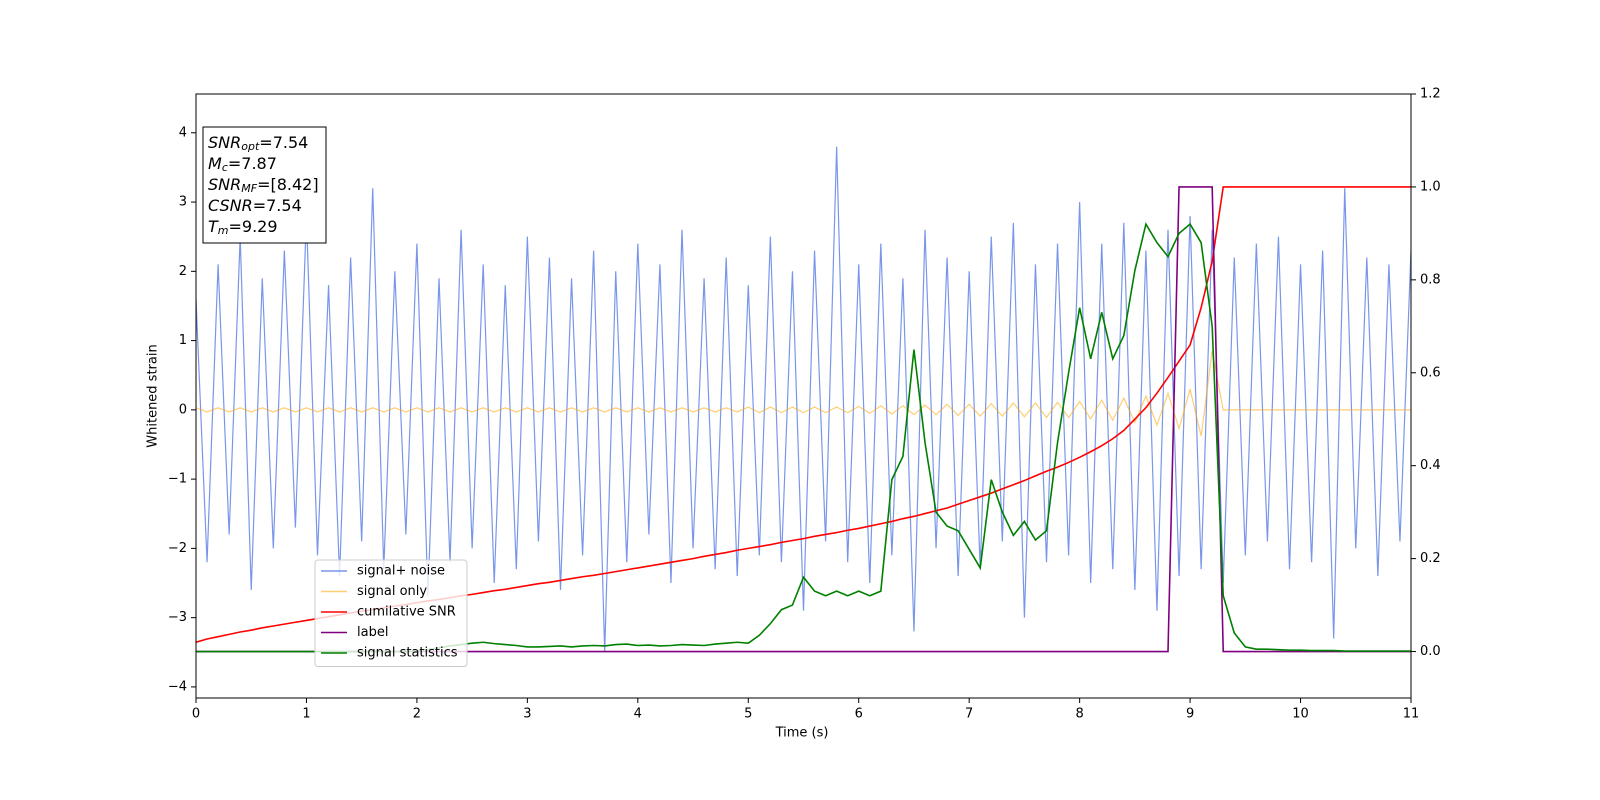 This screenshot has height=800, width=1600. What do you see at coordinates (183, 409) in the screenshot?
I see `y-tick-label: 0` at bounding box center [183, 409].